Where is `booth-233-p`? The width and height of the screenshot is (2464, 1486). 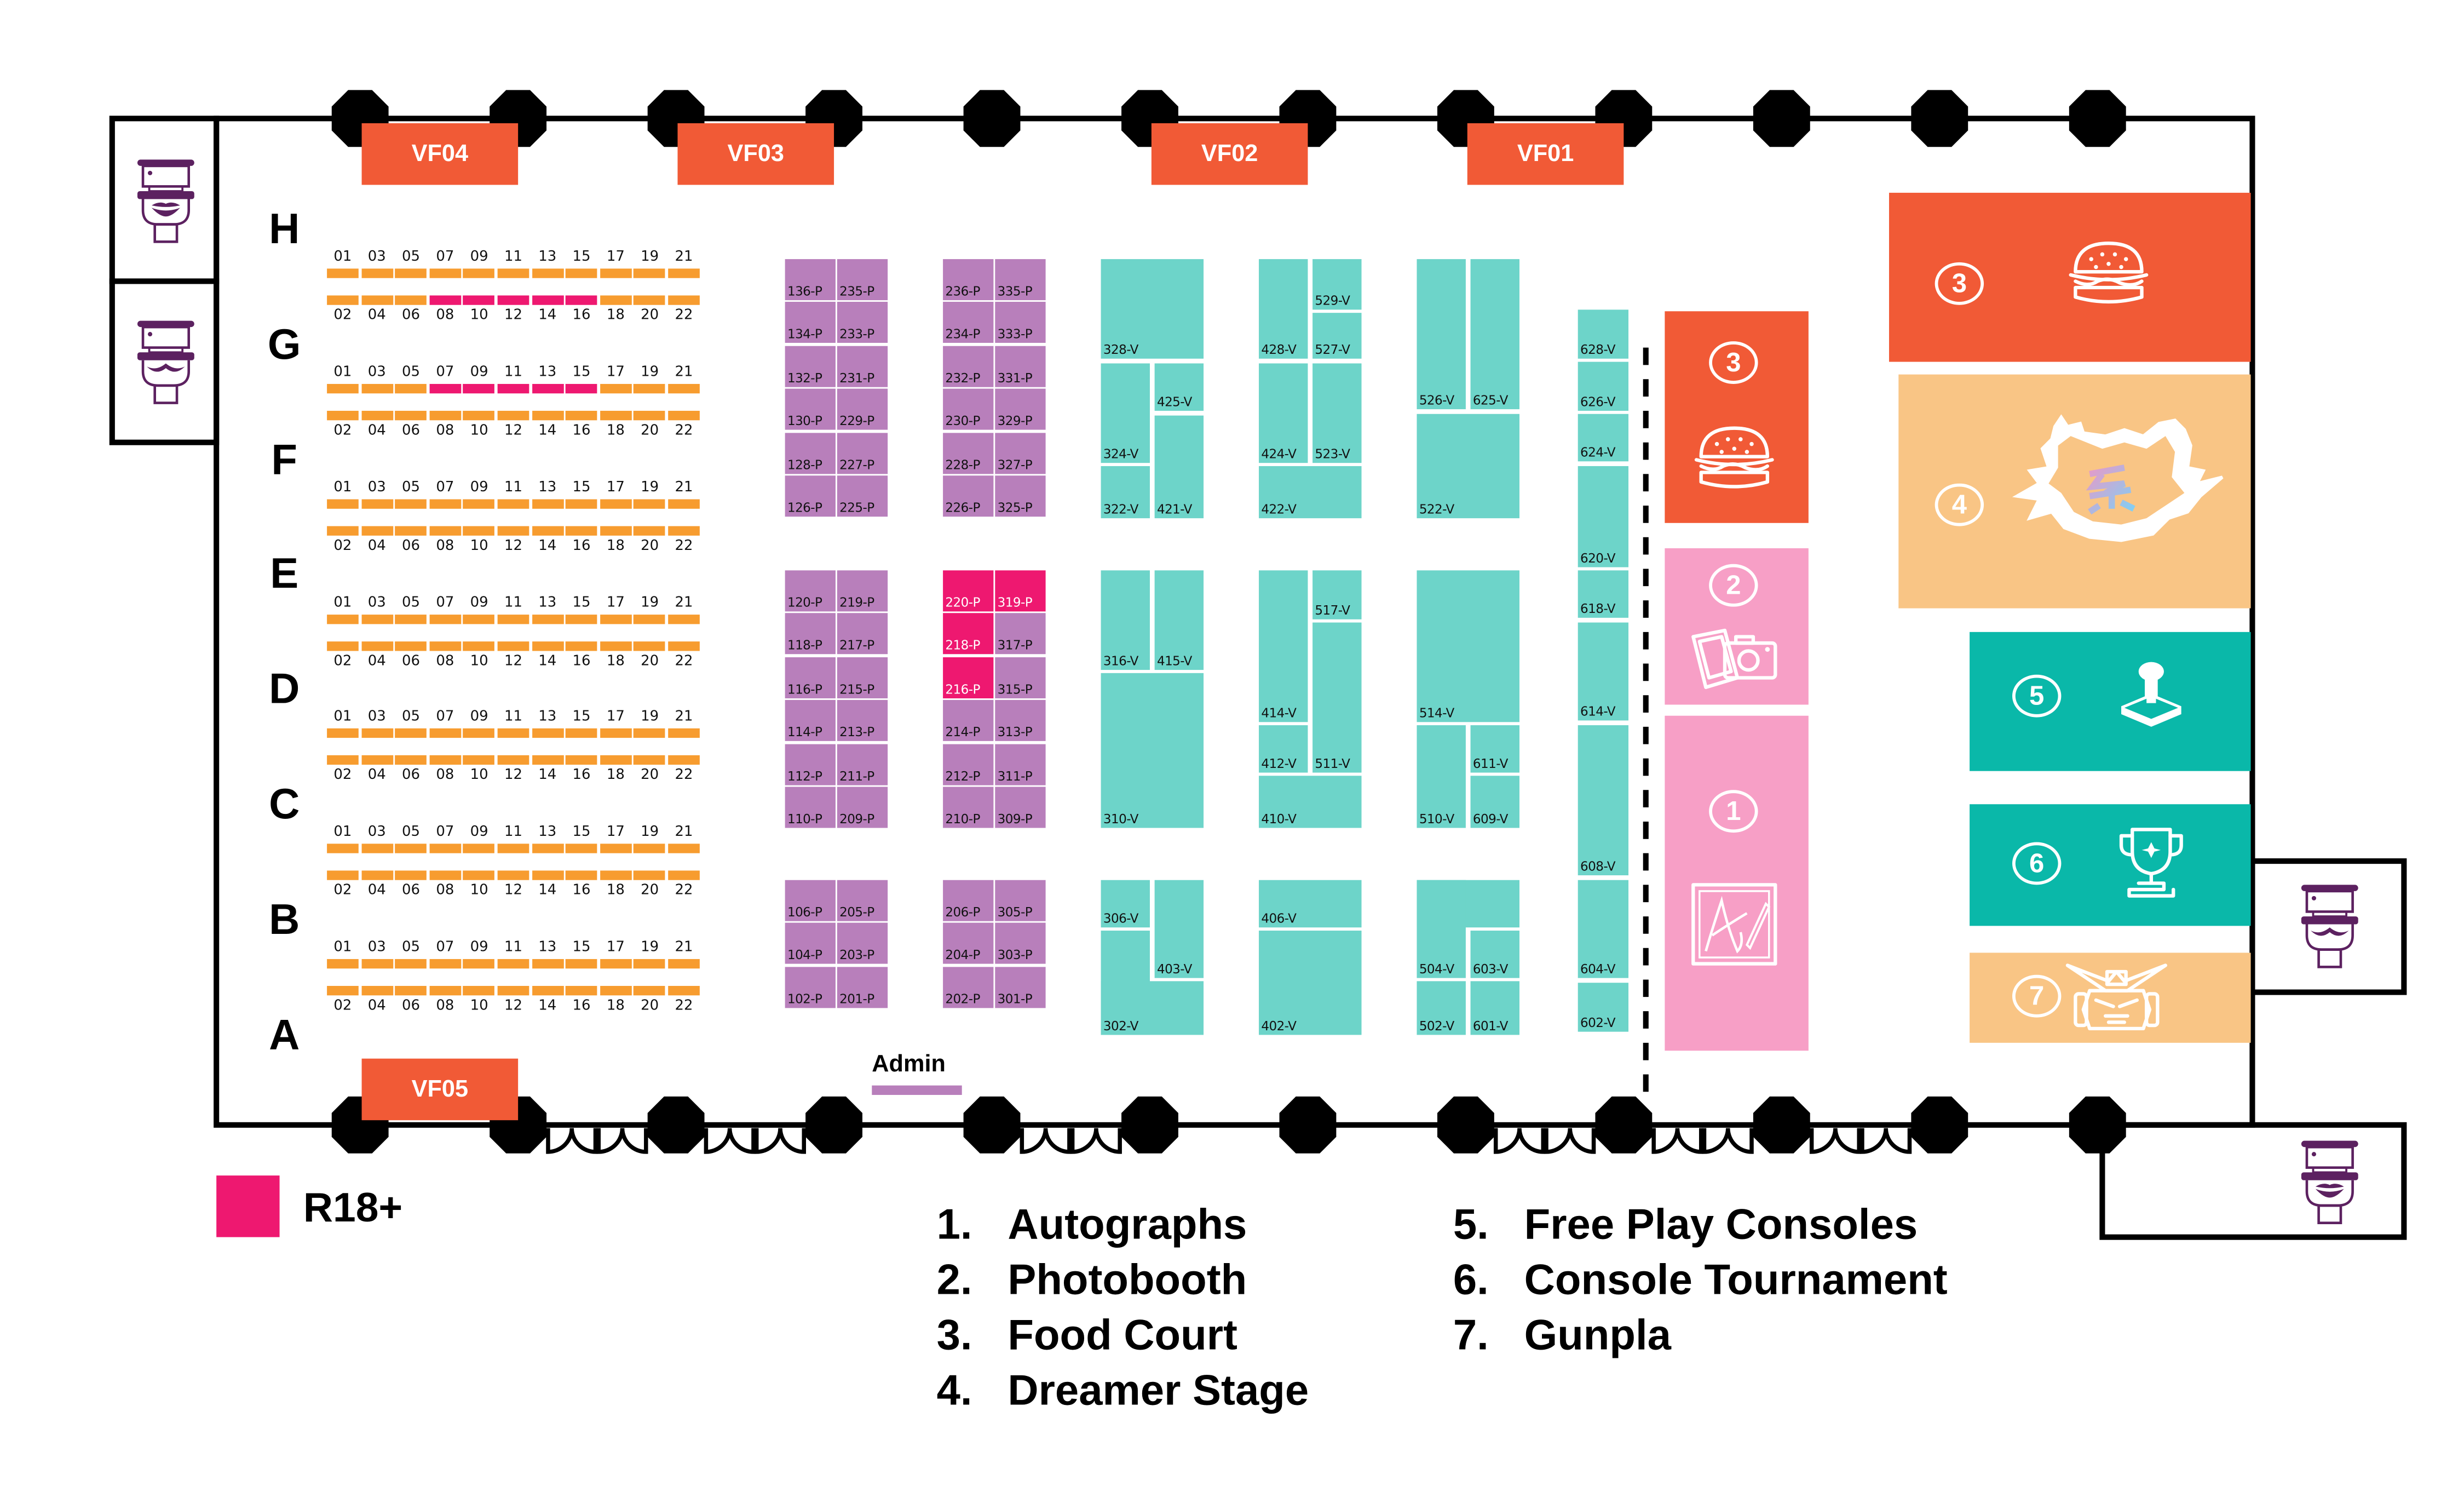 booth-233-p is located at coordinates (862, 323).